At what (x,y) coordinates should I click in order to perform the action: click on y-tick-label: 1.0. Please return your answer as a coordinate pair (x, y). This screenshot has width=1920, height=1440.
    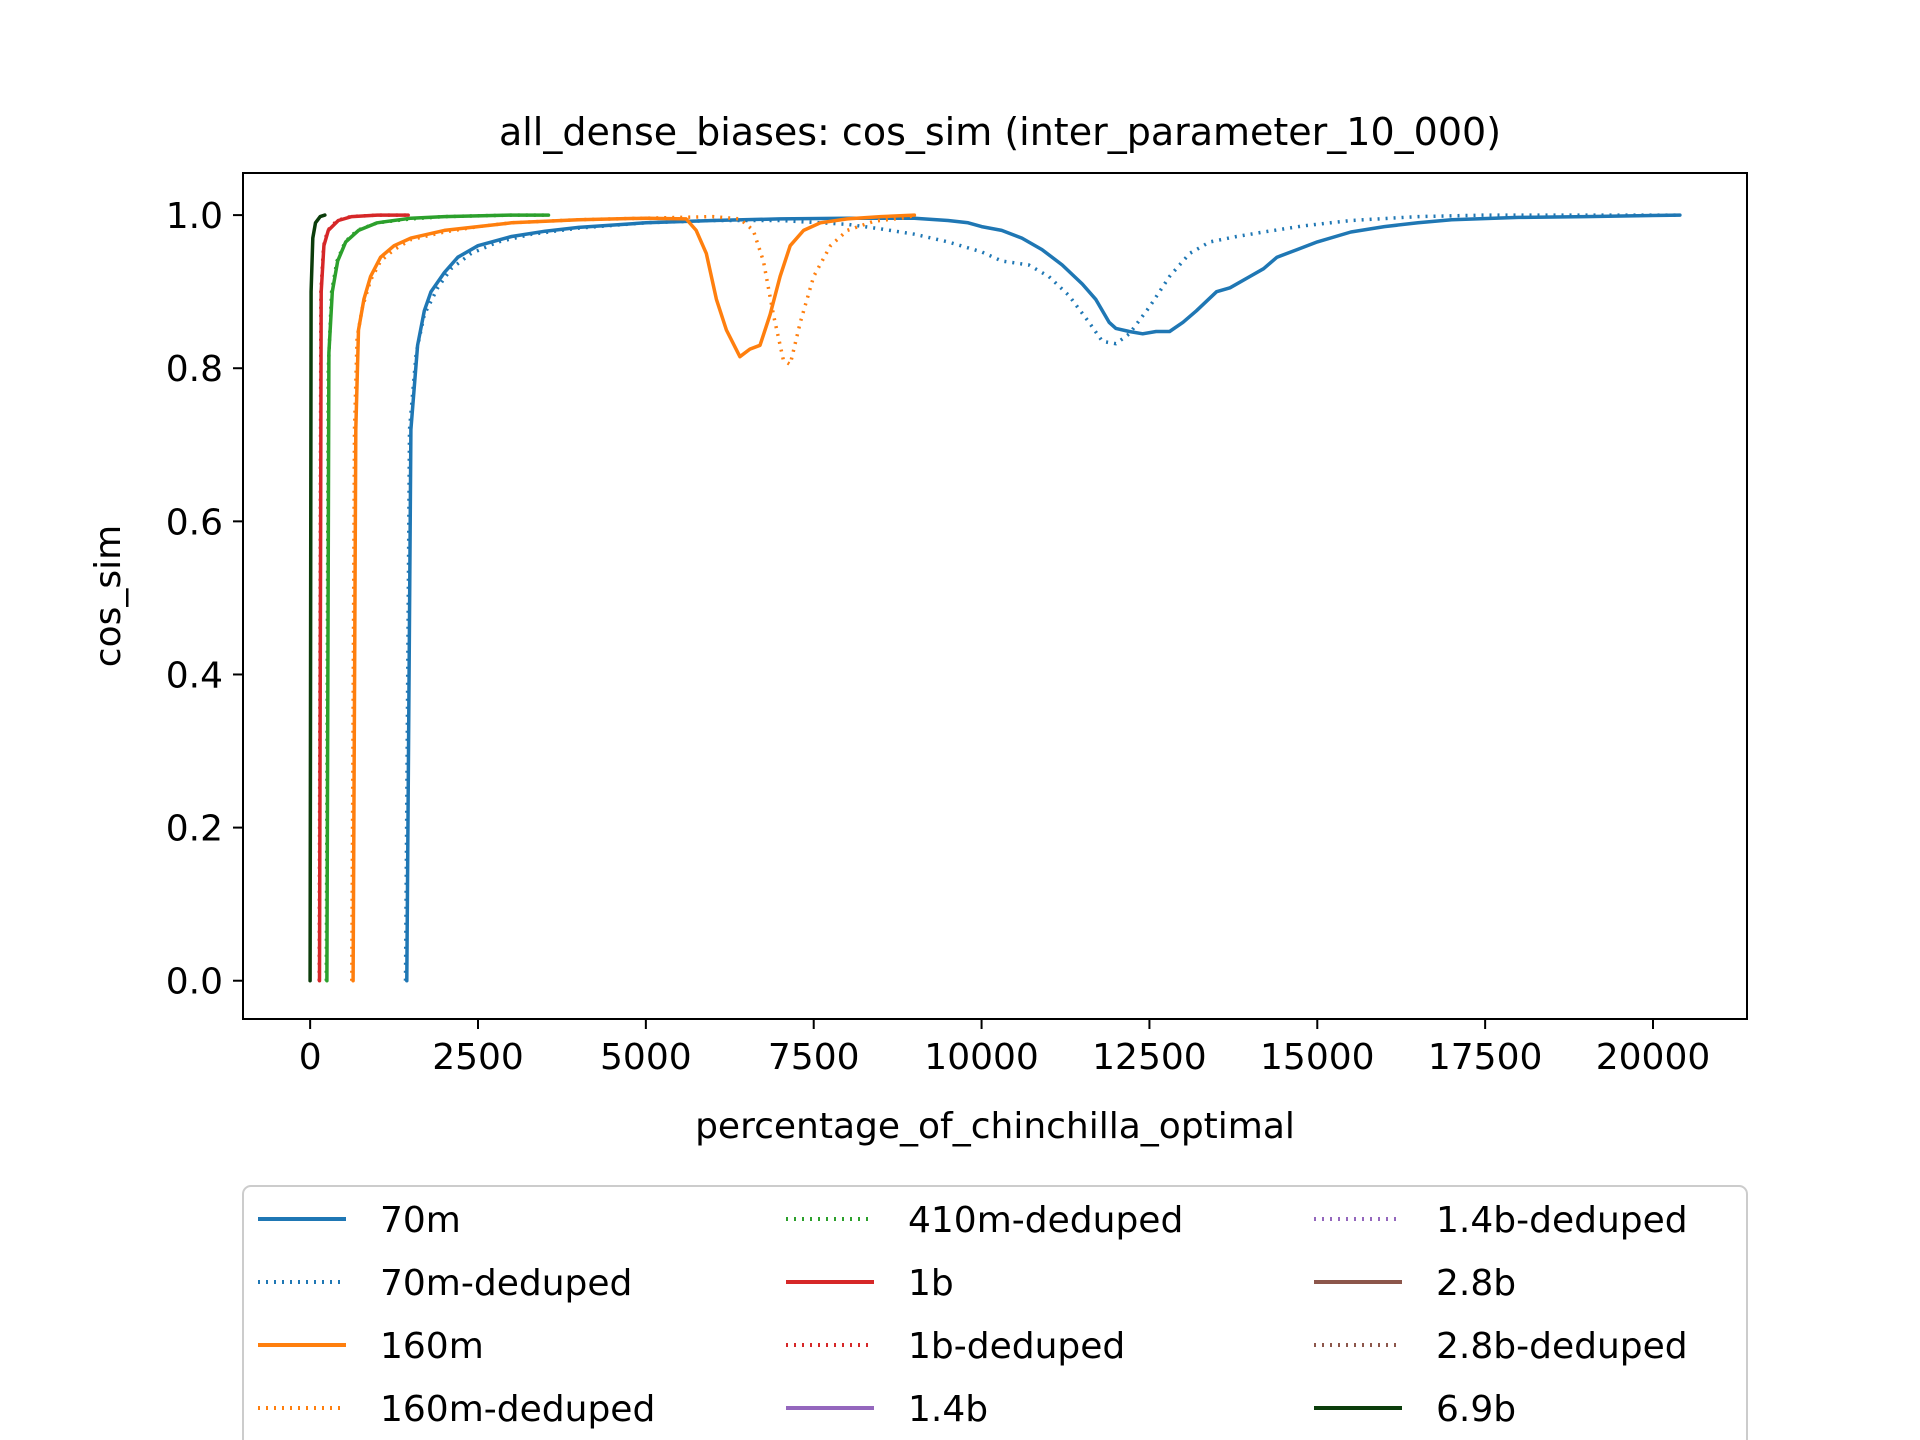
    Looking at the image, I should click on (194, 216).